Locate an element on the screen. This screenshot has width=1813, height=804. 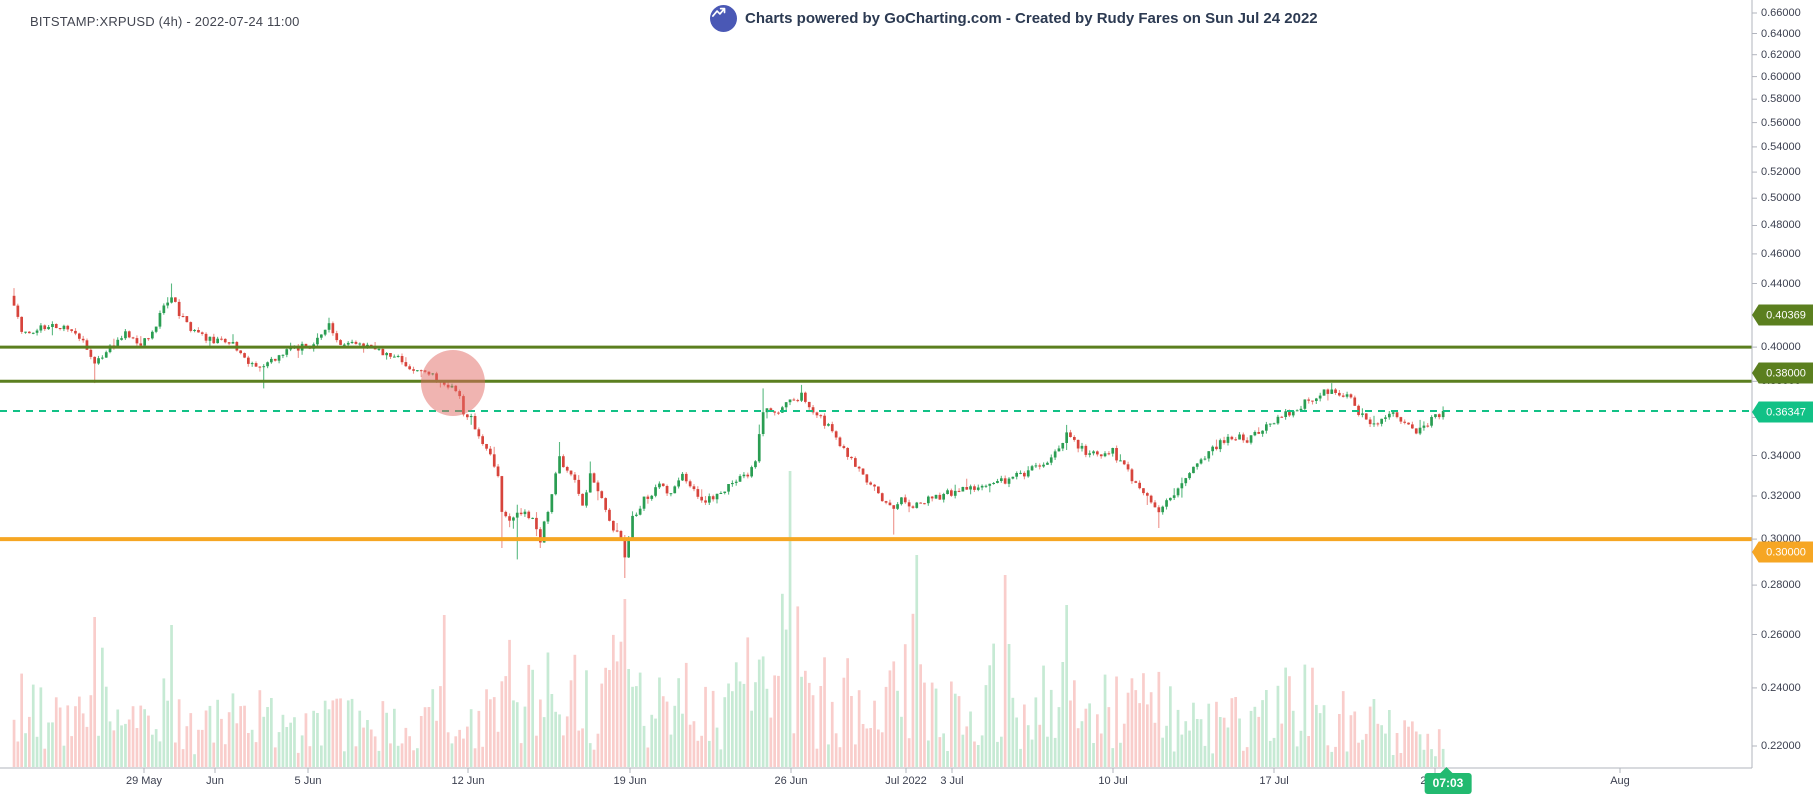
highlight-circle-annotation is located at coordinates (453, 383).